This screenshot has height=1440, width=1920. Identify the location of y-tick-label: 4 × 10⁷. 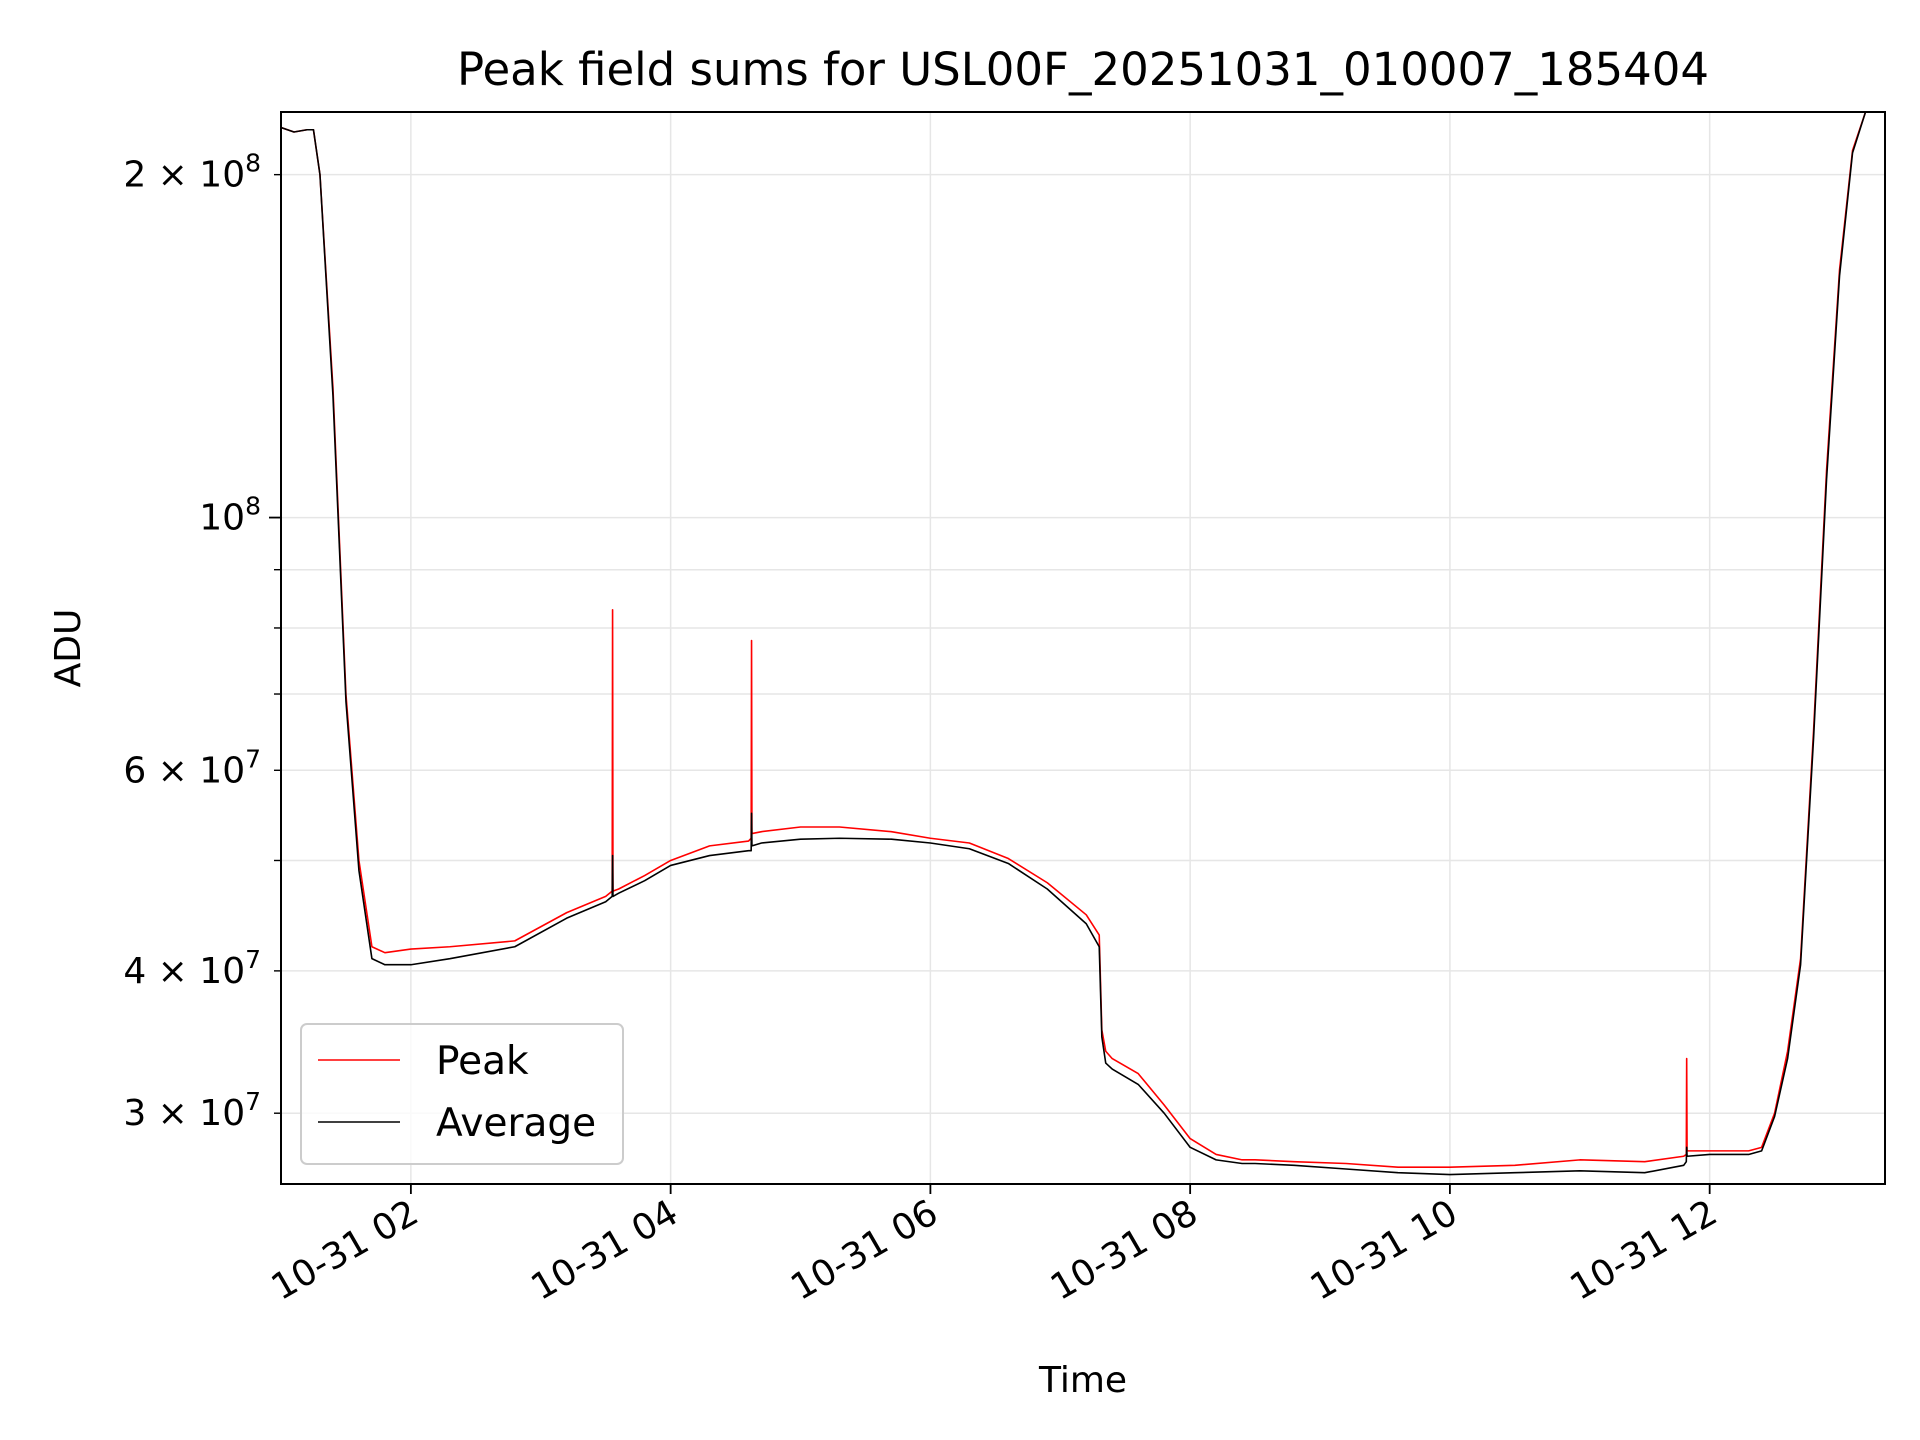
(192, 968).